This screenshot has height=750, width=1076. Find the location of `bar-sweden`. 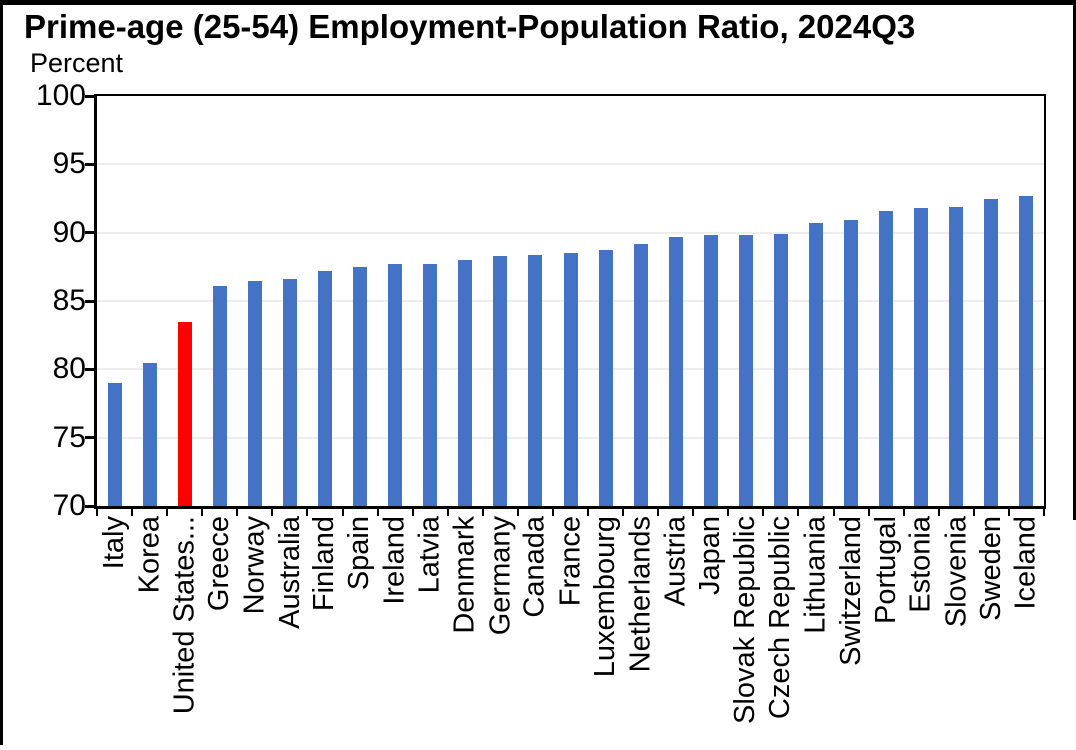

bar-sweden is located at coordinates (991, 352).